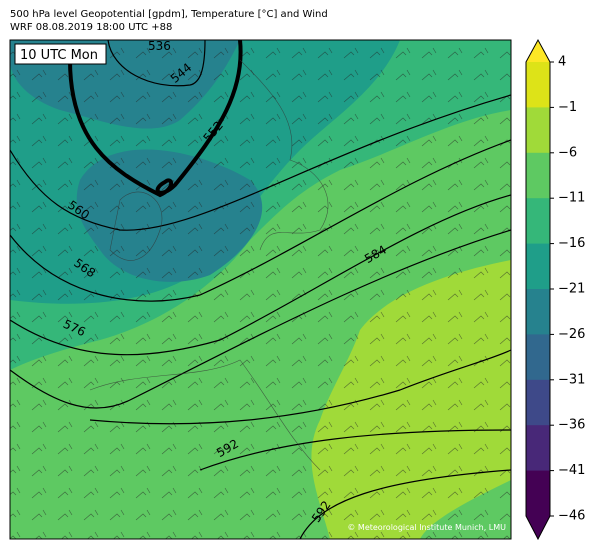 The height and width of the screenshot is (556, 599). Describe the element at coordinates (426, 527) in the screenshot. I see `credit: © Meteorological Institute Munich, LMU` at that location.